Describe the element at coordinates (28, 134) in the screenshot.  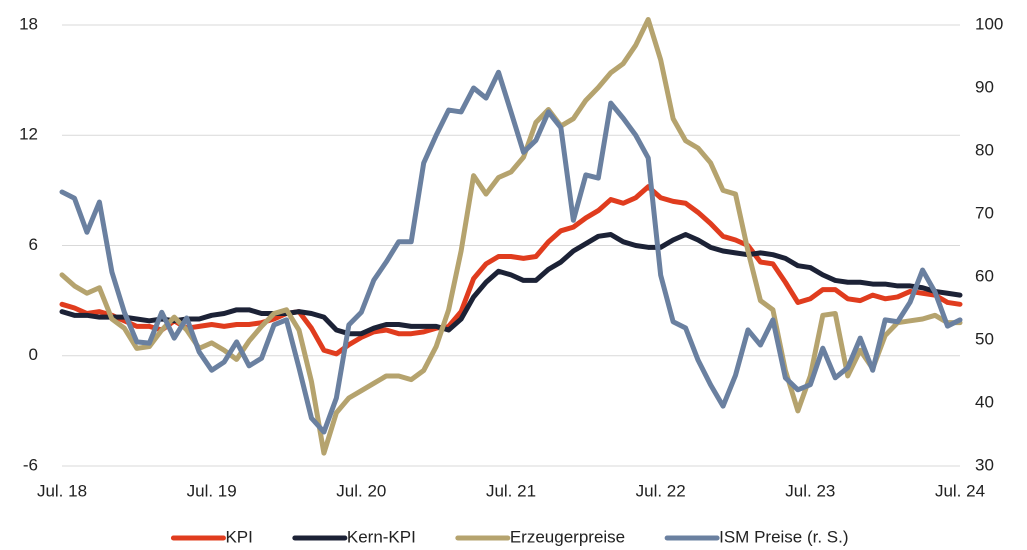
I see `y-tick-label: 12` at that location.